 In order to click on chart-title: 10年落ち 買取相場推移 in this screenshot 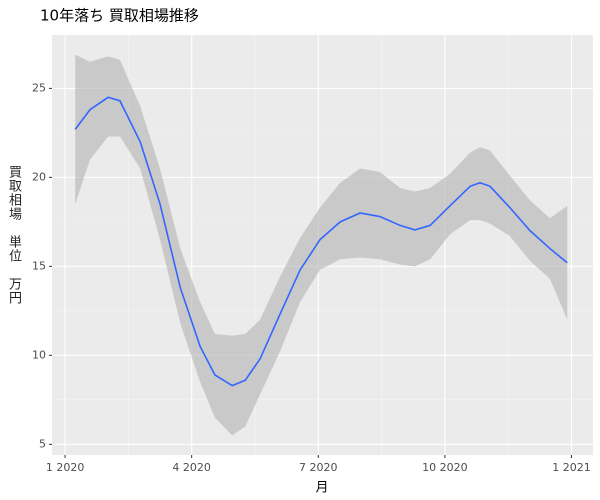, I will do `click(119, 16)`.